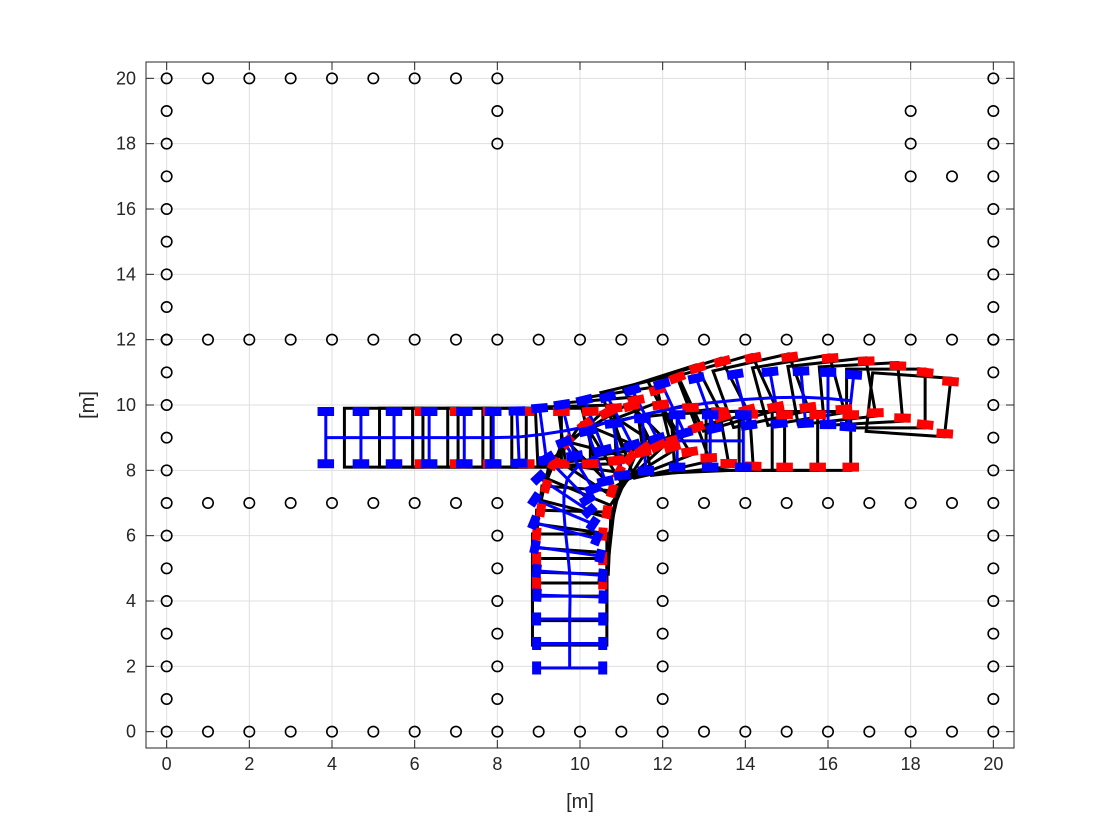 This screenshot has height=840, width=1120. What do you see at coordinates (126, 340) in the screenshot?
I see `y-tick-label: 12` at bounding box center [126, 340].